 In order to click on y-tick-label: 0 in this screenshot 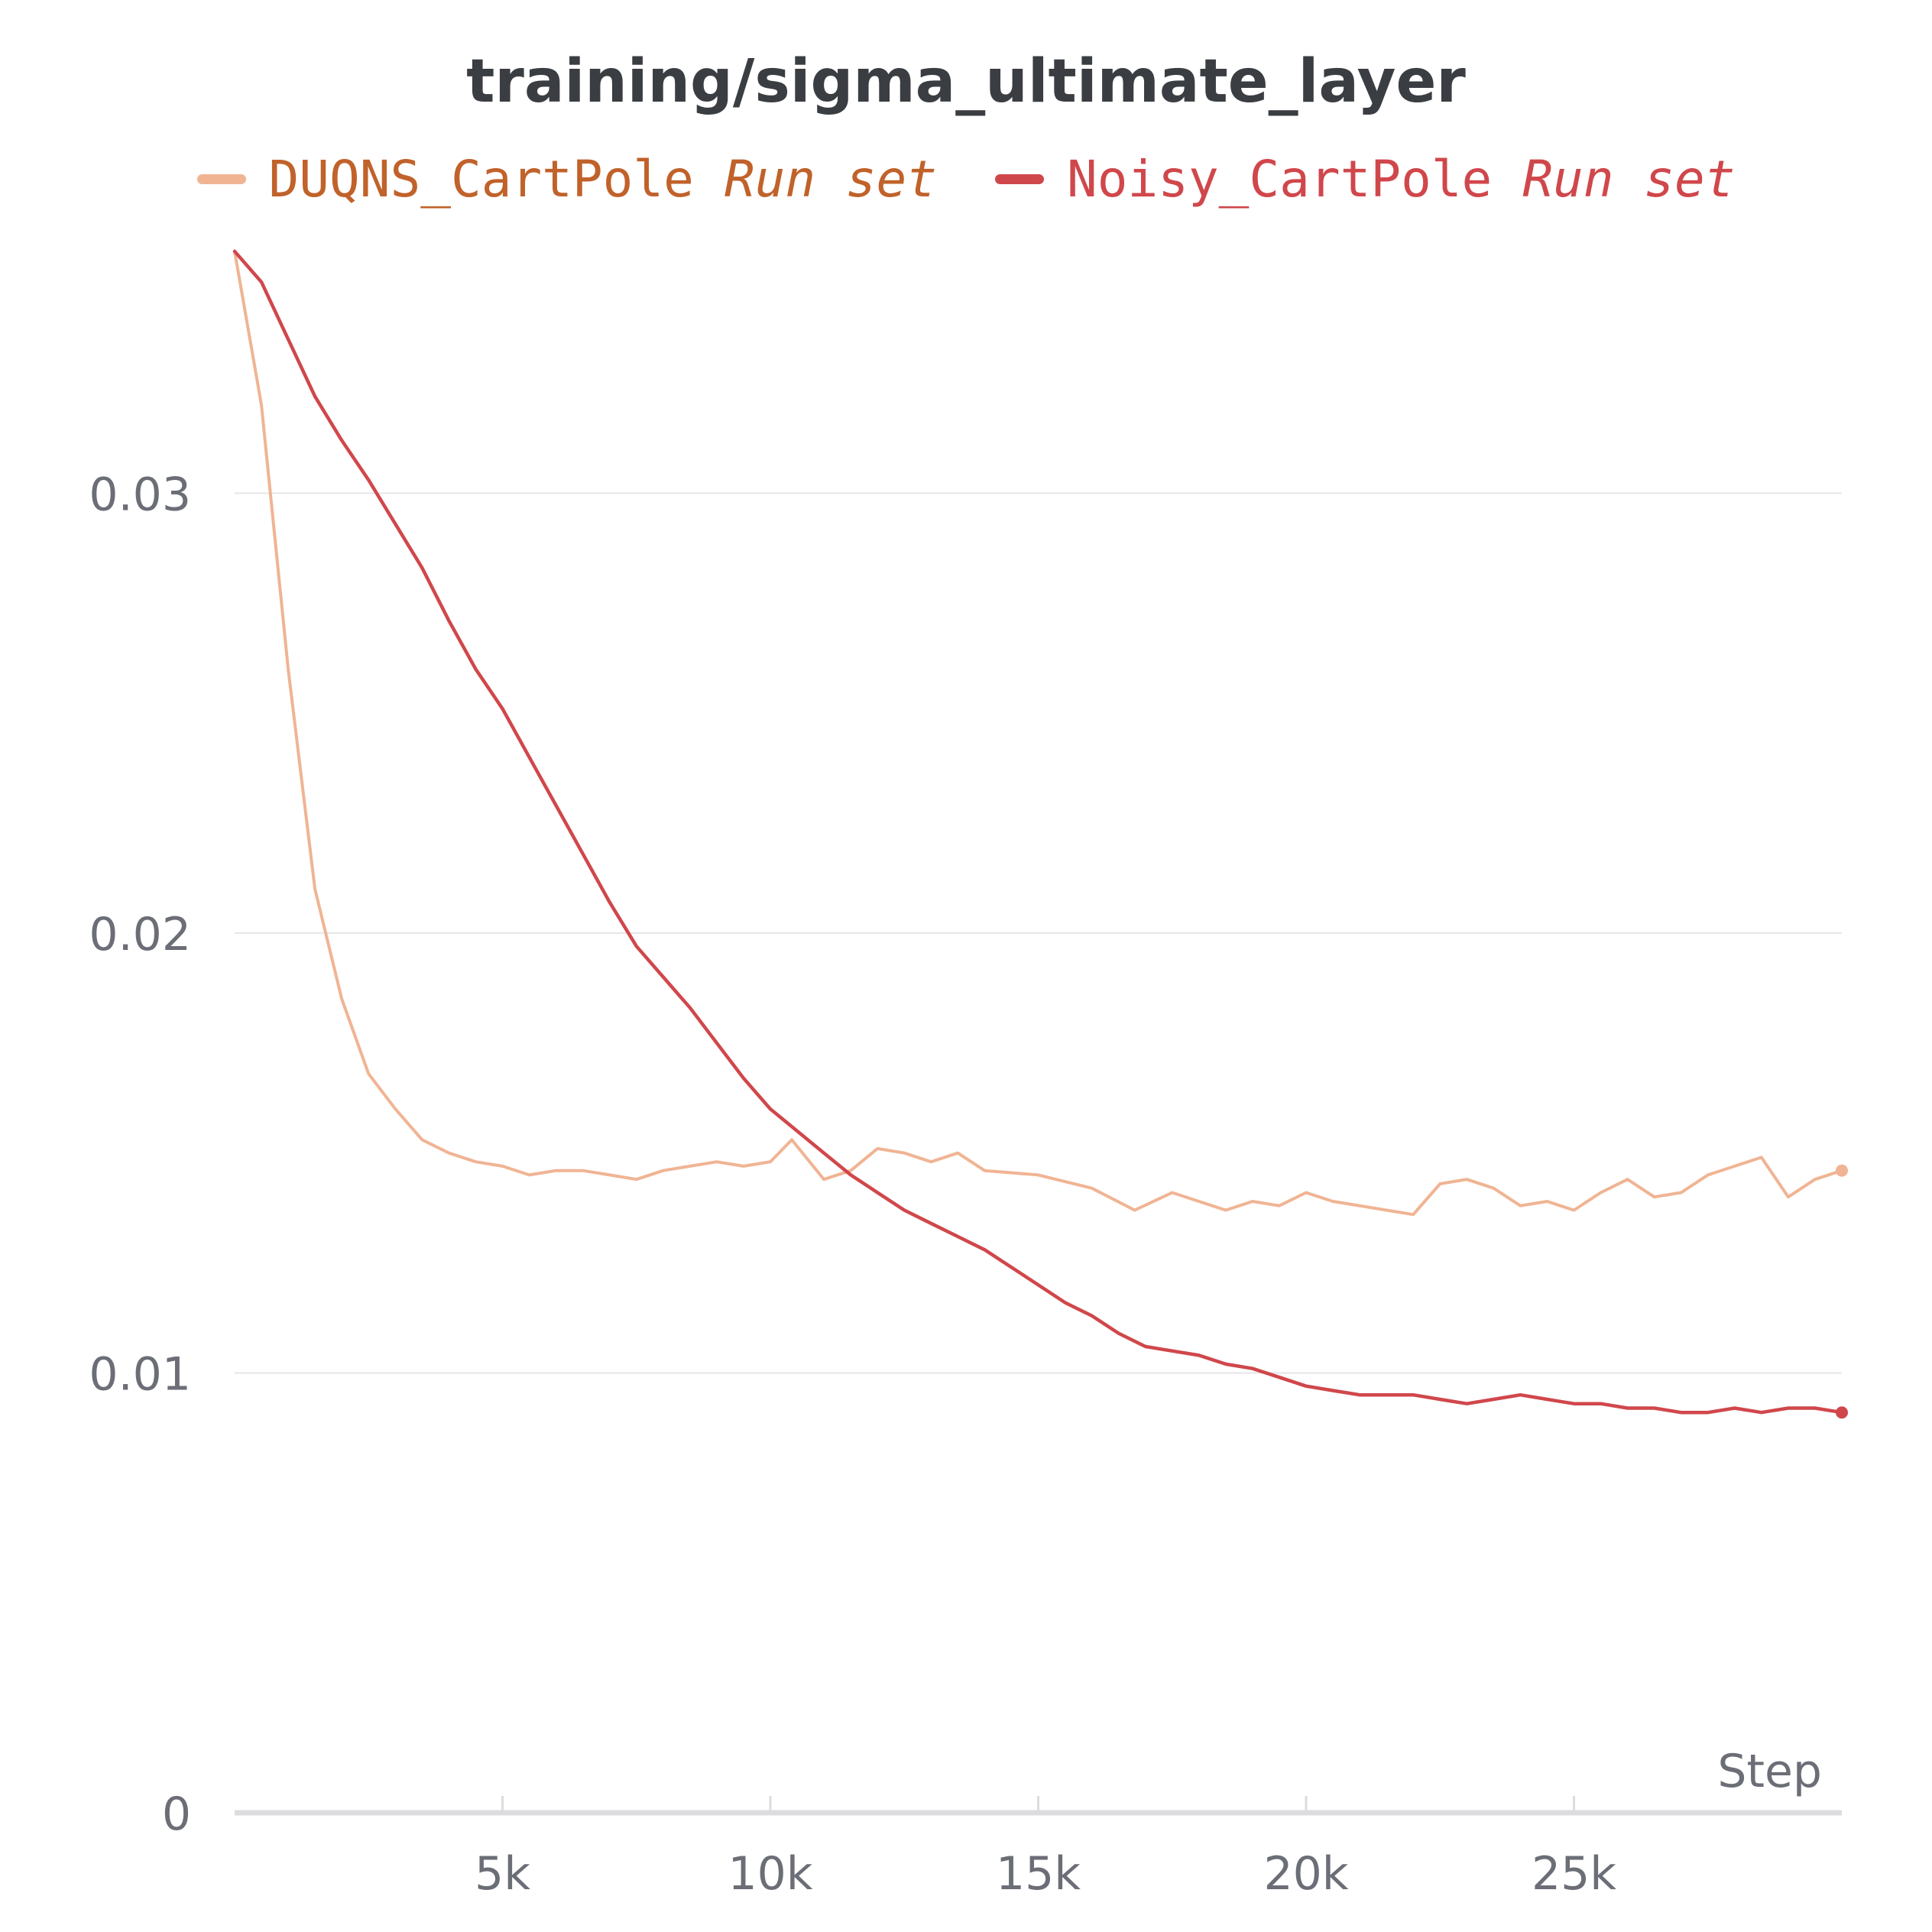, I will do `click(176, 1814)`.